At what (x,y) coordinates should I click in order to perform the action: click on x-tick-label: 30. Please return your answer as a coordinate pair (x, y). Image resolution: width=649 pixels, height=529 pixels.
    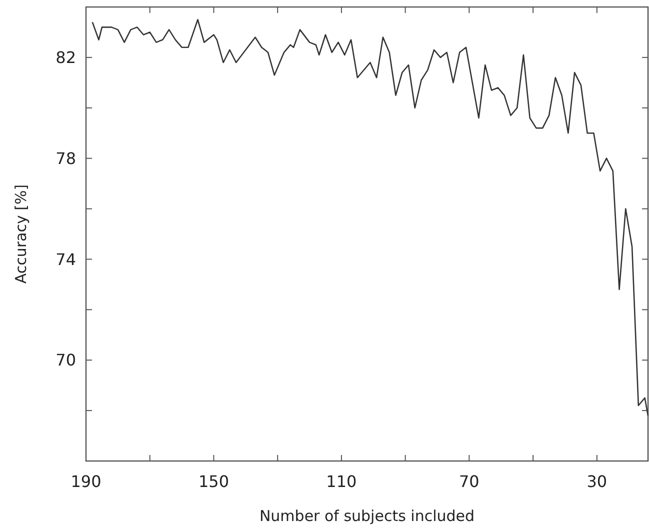
    Looking at the image, I should click on (597, 481).